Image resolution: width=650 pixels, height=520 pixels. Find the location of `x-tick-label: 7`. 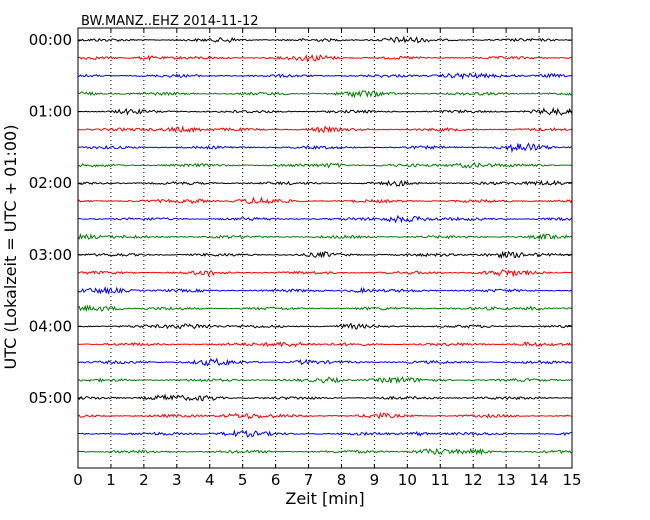

x-tick-label: 7 is located at coordinates (309, 480).